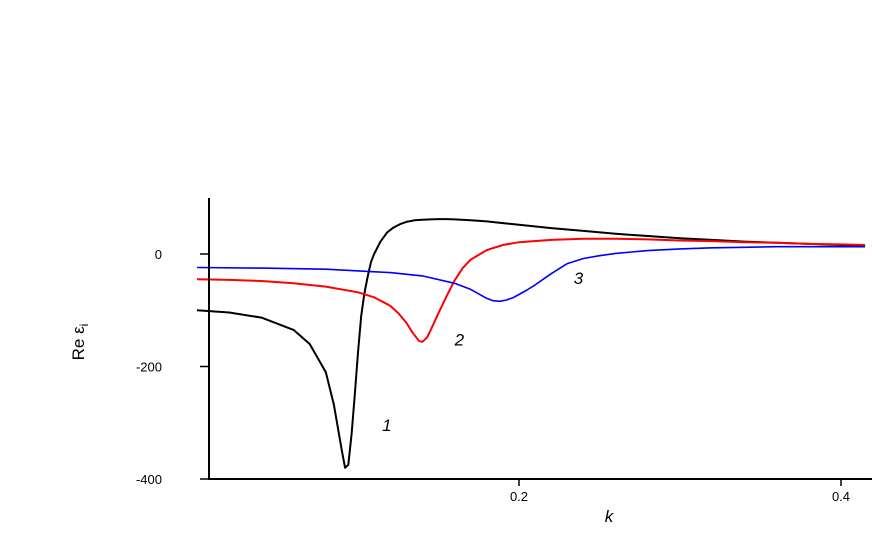 Image resolution: width=872 pixels, height=545 pixels. I want to click on y-axis-label-subscript: i, so click(84, 325).